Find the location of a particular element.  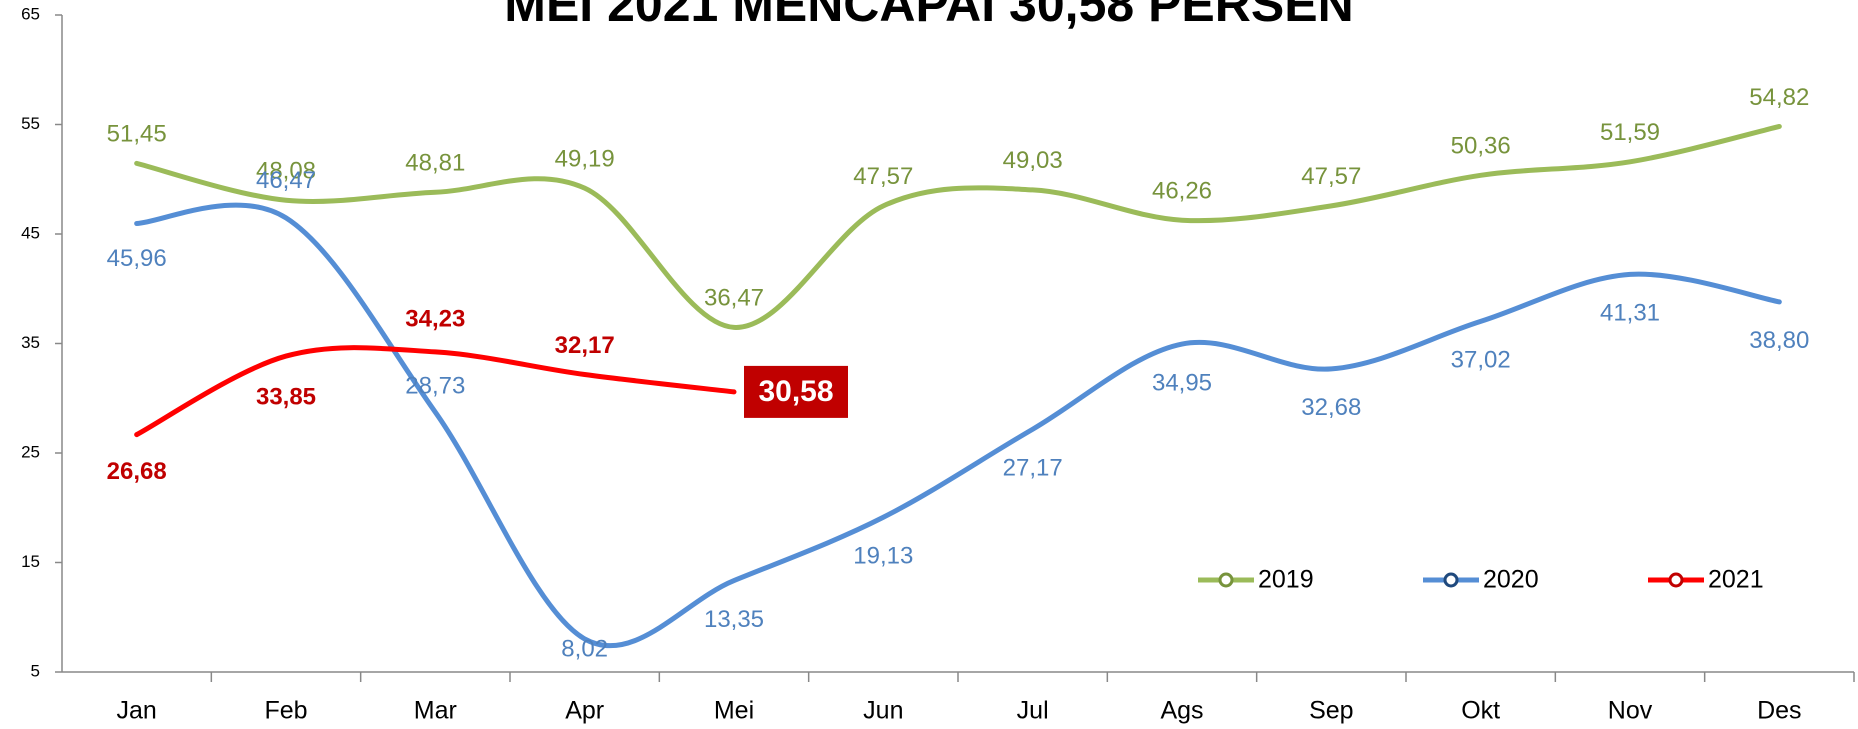

highlight-box is located at coordinates (796, 391).